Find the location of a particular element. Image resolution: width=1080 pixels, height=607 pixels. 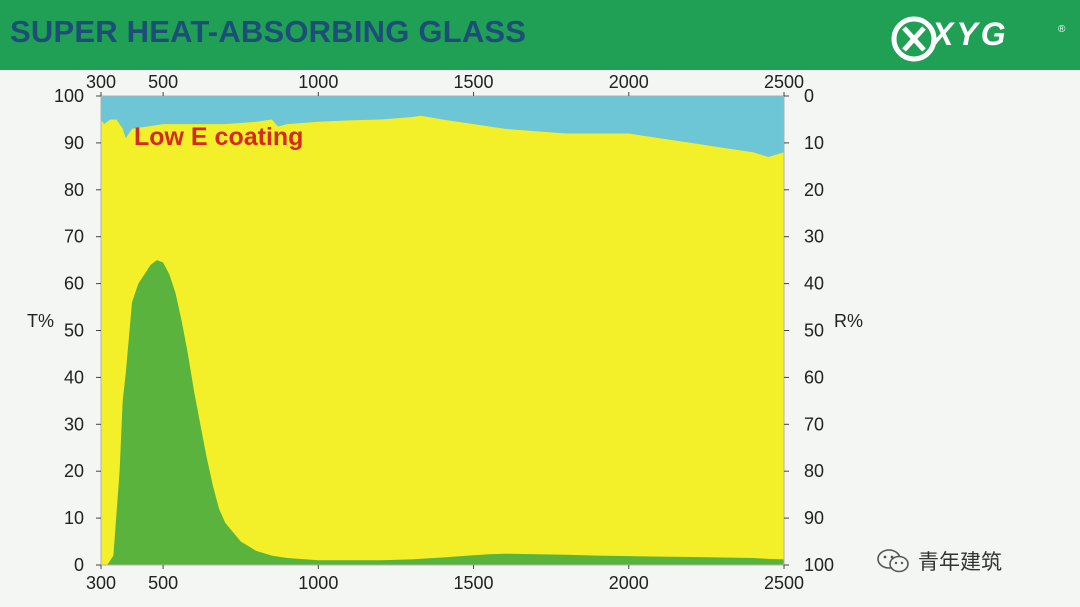

low-e-annotation: Low E coating is located at coordinates (218, 137).